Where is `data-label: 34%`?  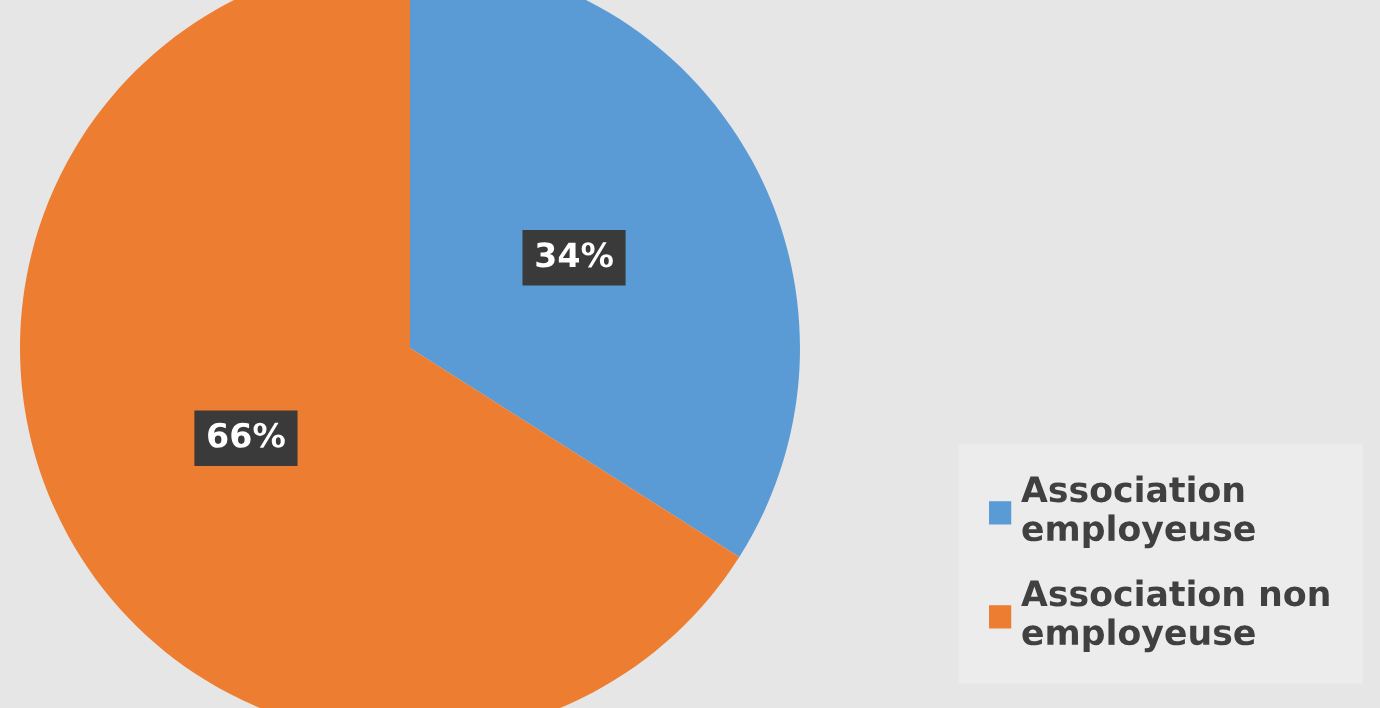 data-label: 34% is located at coordinates (574, 255).